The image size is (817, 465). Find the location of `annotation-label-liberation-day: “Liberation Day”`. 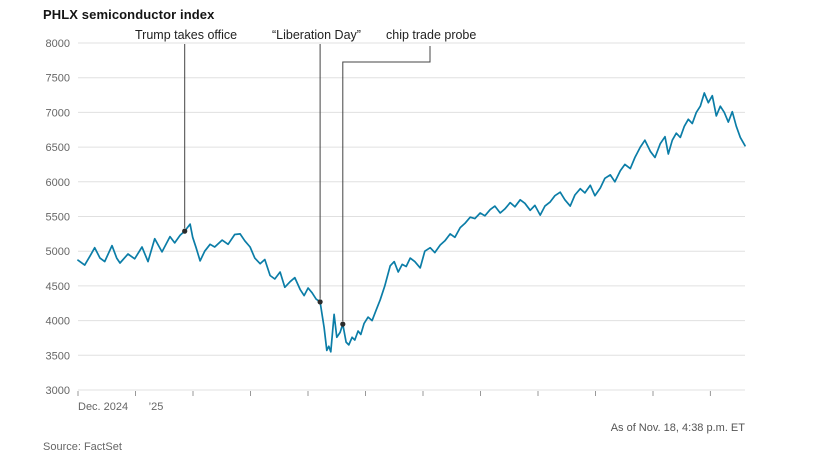

annotation-label-liberation-day: “Liberation Day” is located at coordinates (316, 35).